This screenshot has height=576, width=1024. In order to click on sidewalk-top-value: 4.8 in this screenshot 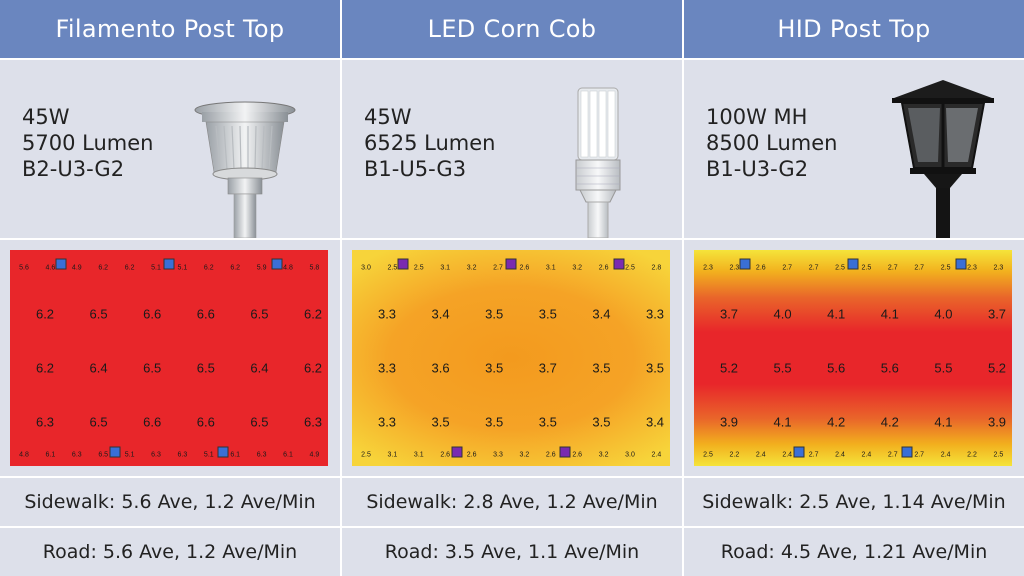, I will do `click(288, 268)`.